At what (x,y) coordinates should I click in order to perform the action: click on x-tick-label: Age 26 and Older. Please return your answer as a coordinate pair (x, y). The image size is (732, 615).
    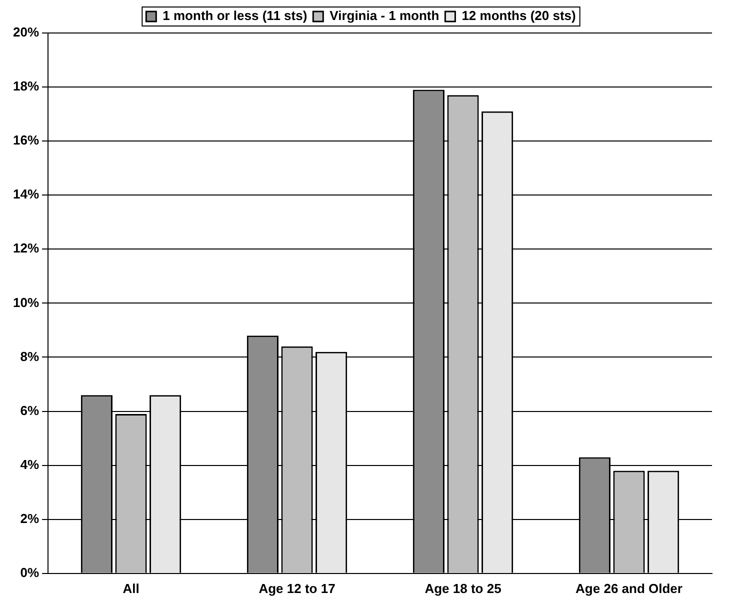
    Looking at the image, I should click on (629, 588).